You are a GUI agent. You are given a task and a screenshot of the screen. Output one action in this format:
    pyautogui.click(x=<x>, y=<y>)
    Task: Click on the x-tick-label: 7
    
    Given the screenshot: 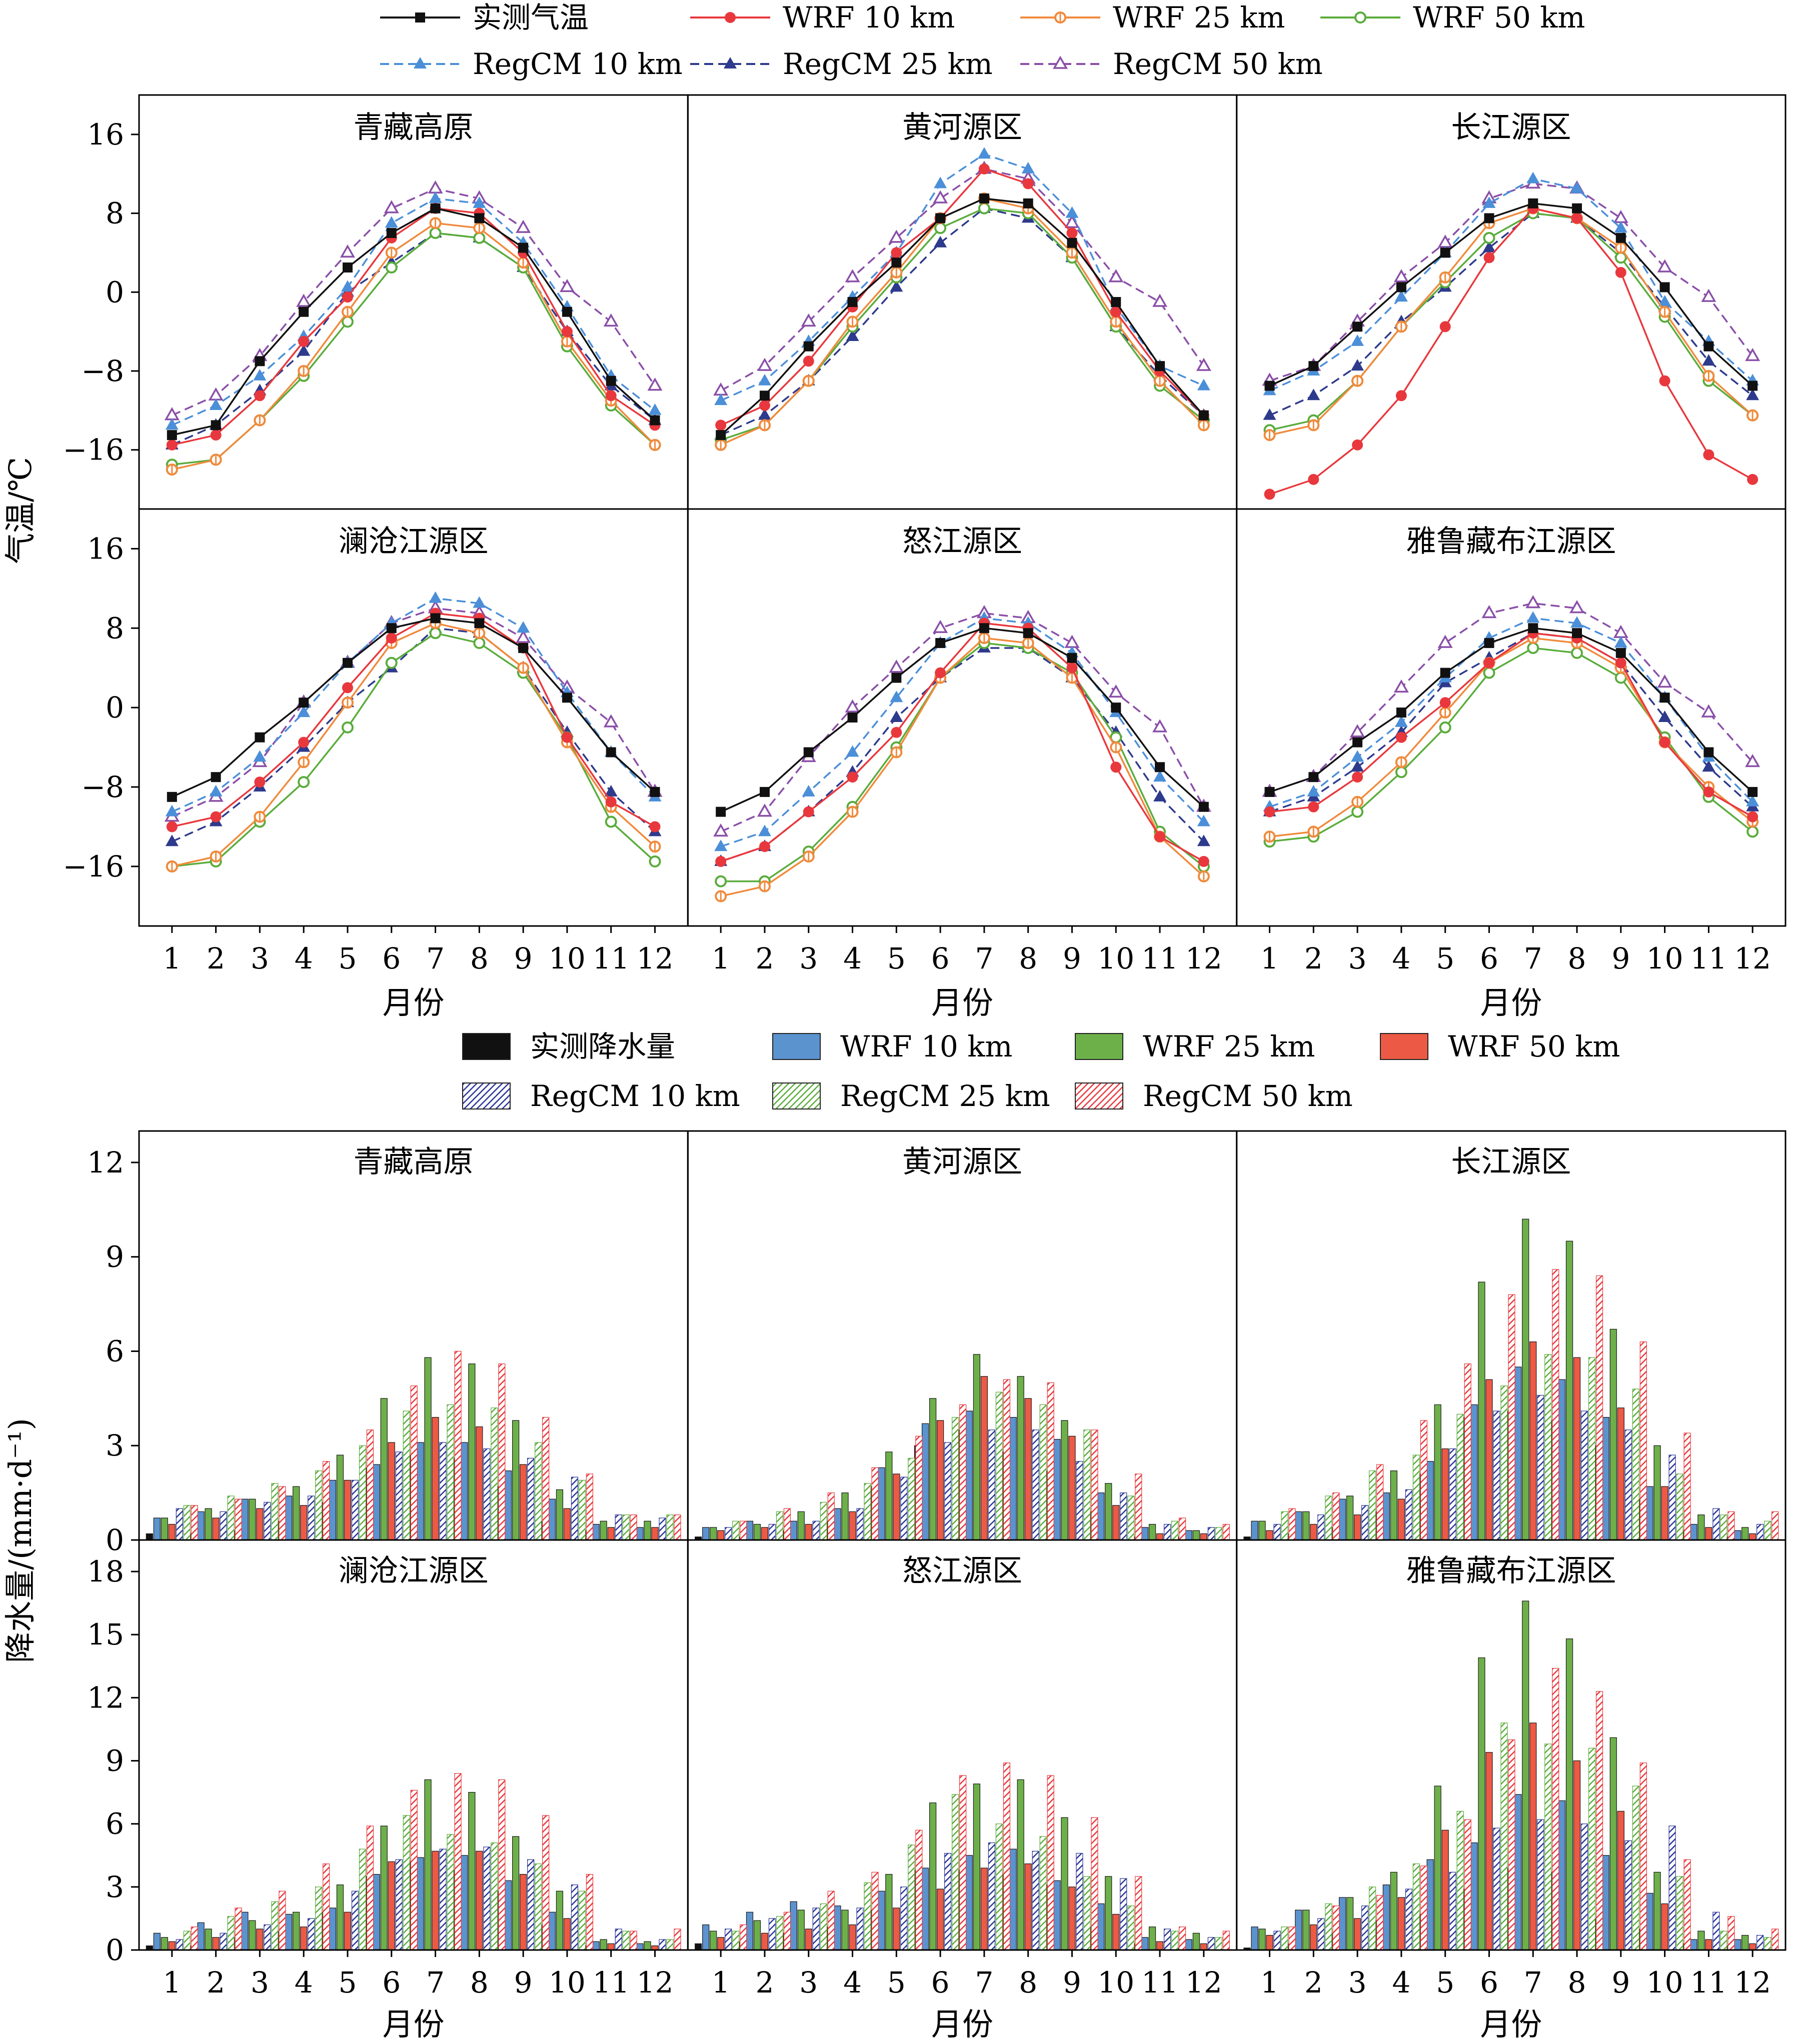 What is the action you would take?
    pyautogui.click(x=1533, y=1983)
    